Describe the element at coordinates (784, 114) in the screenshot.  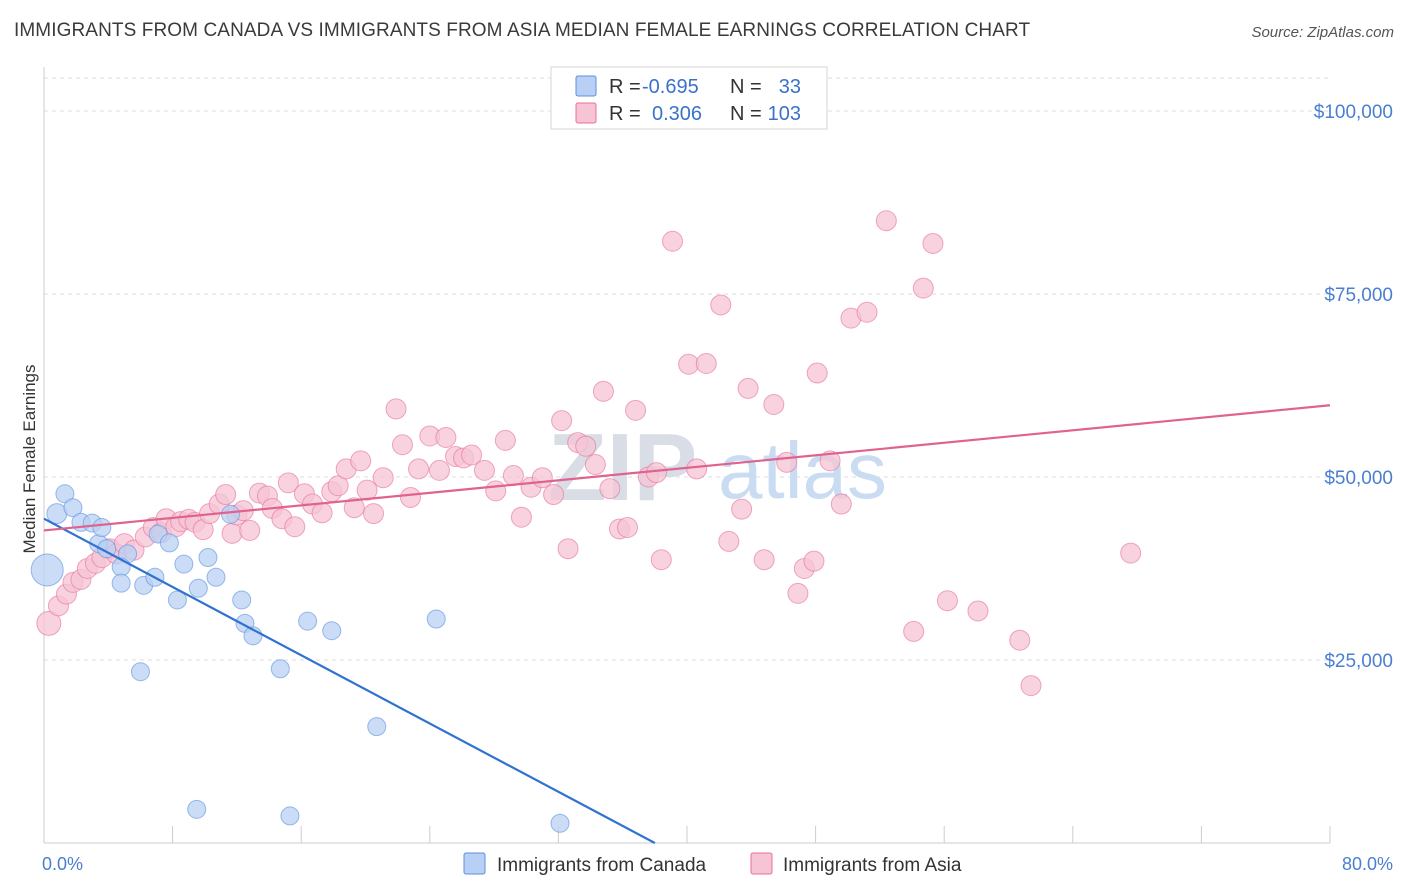
I see `legend-asia-n-value: 103` at that location.